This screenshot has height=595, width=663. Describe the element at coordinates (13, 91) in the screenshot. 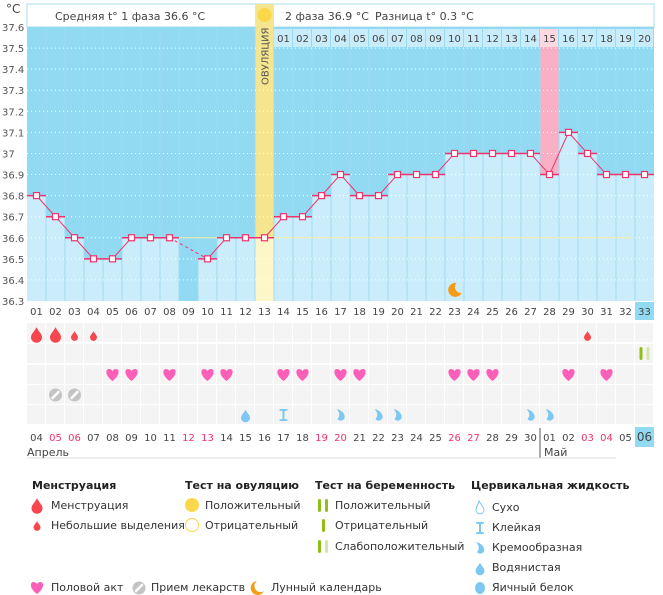

I see `y-tick-label: 37.3` at that location.